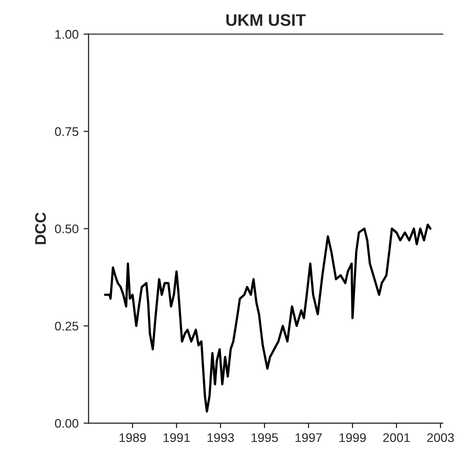  Describe the element at coordinates (66, 229) in the screenshot. I see `y-tick-label: 0.50` at that location.